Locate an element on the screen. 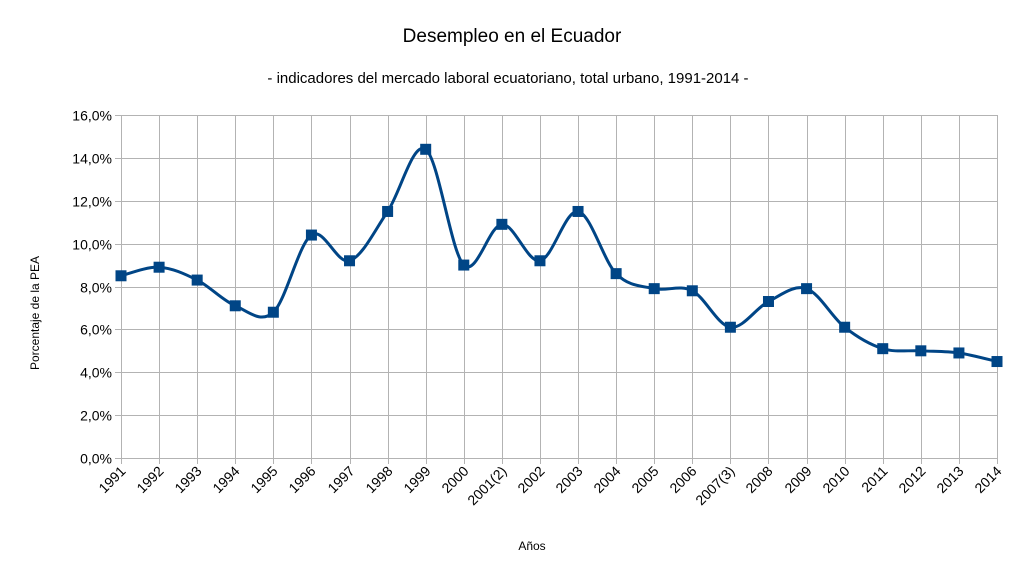 The image size is (1024, 577). y-tick-label: 8,0% is located at coordinates (96, 288).